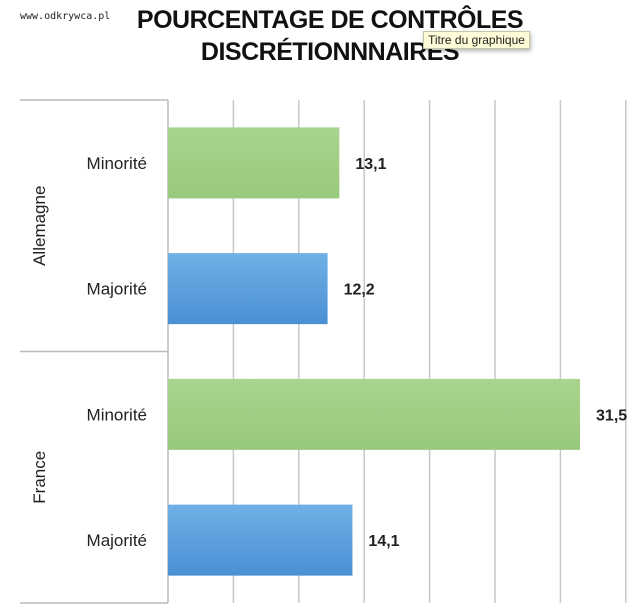 The width and height of the screenshot is (640, 612). What do you see at coordinates (330, 52) in the screenshot?
I see `chart-title-line-2: DISCRÉTIONNNAIRES` at bounding box center [330, 52].